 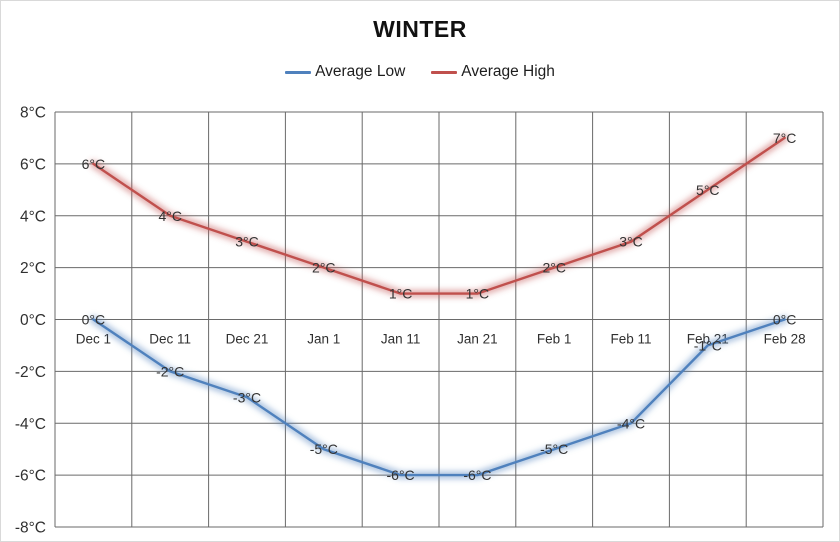 I want to click on legend-label-low: Average Low, so click(x=360, y=71).